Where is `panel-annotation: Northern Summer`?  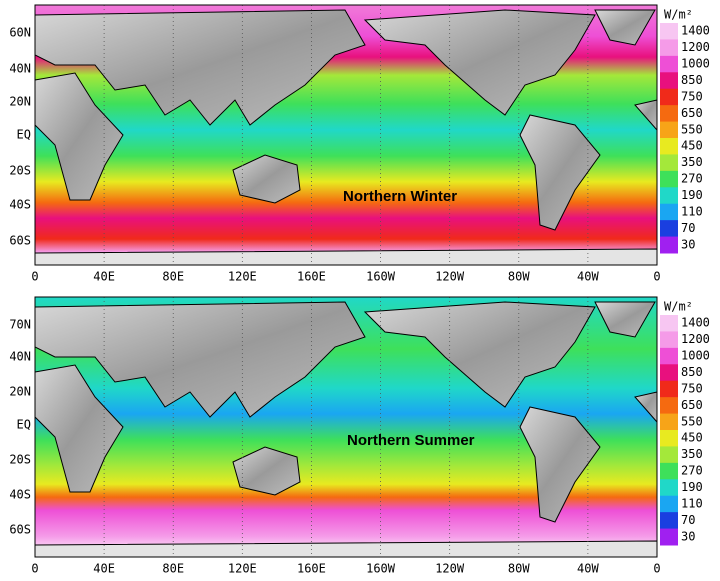
panel-annotation: Northern Summer is located at coordinates (411, 440).